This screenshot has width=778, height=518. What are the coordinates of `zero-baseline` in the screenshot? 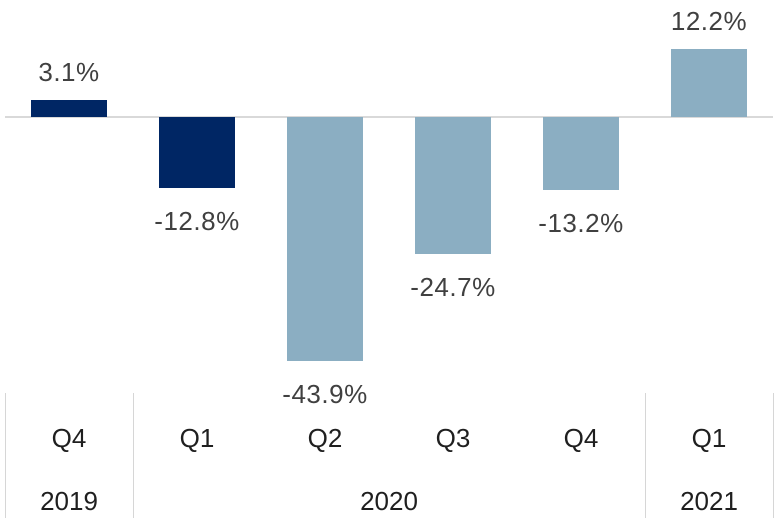 It's located at (389, 117).